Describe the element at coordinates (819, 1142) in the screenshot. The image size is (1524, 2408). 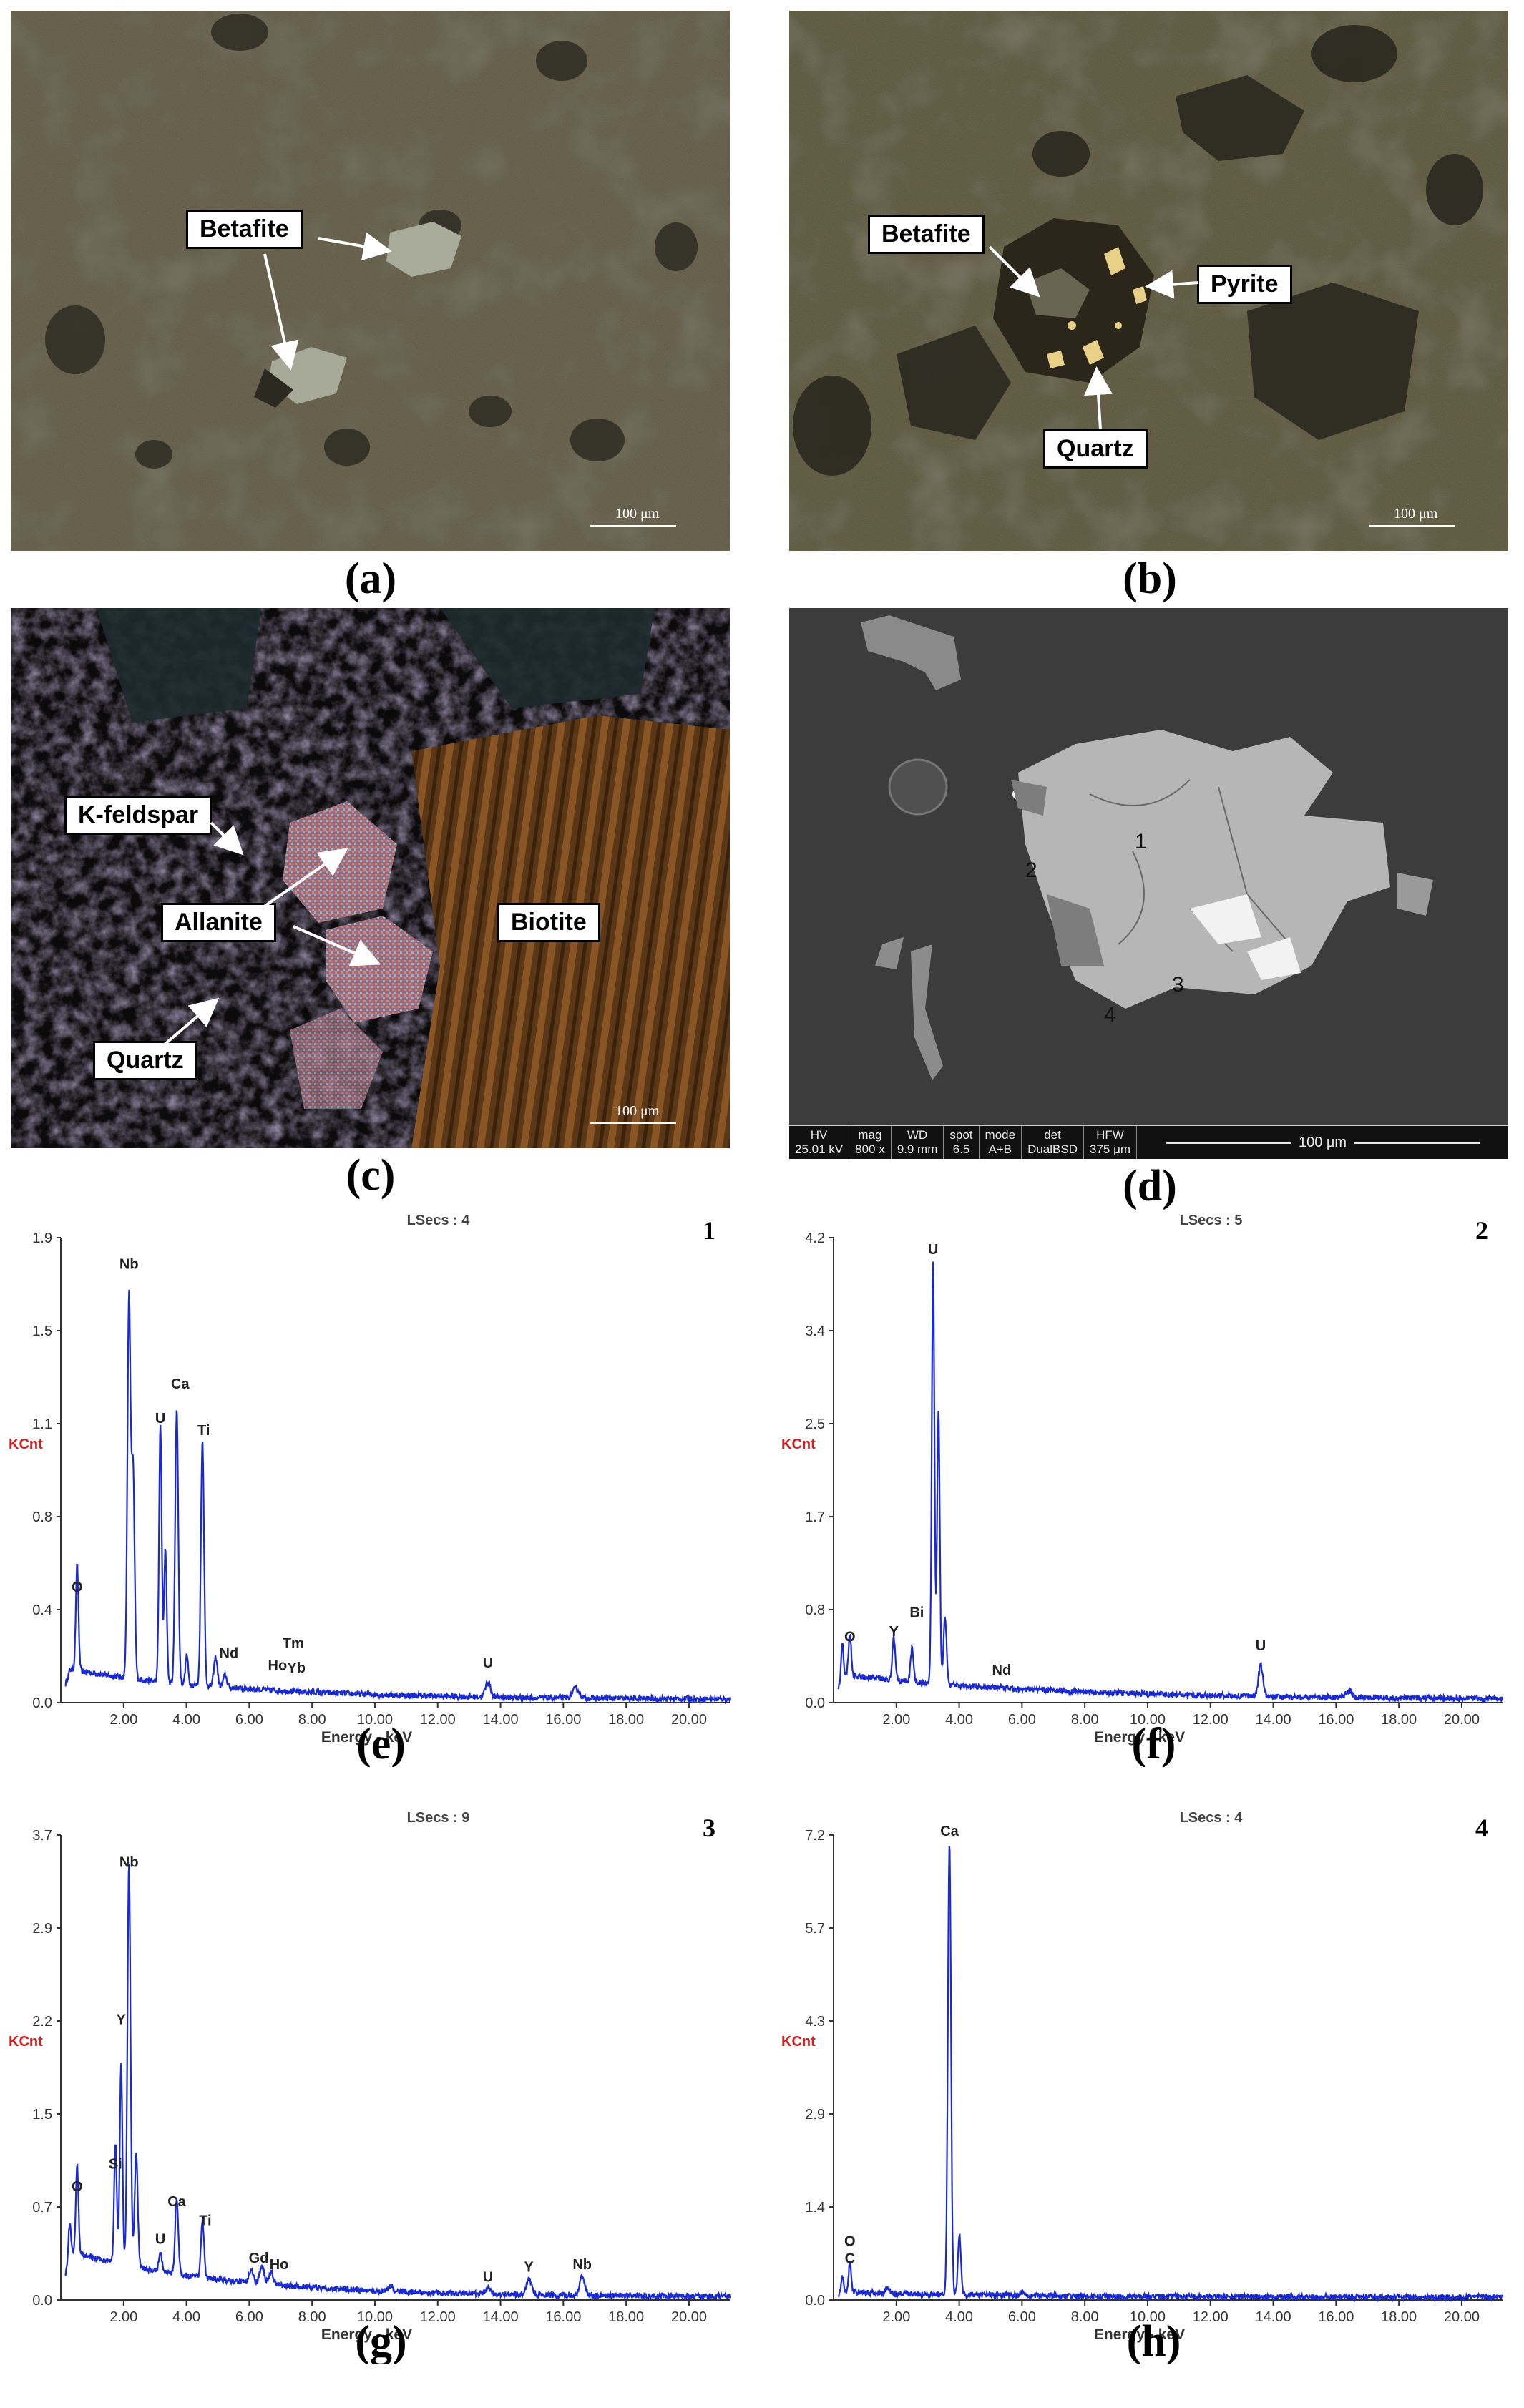
I see `sem-col-hv: HV 25.01 kV` at that location.